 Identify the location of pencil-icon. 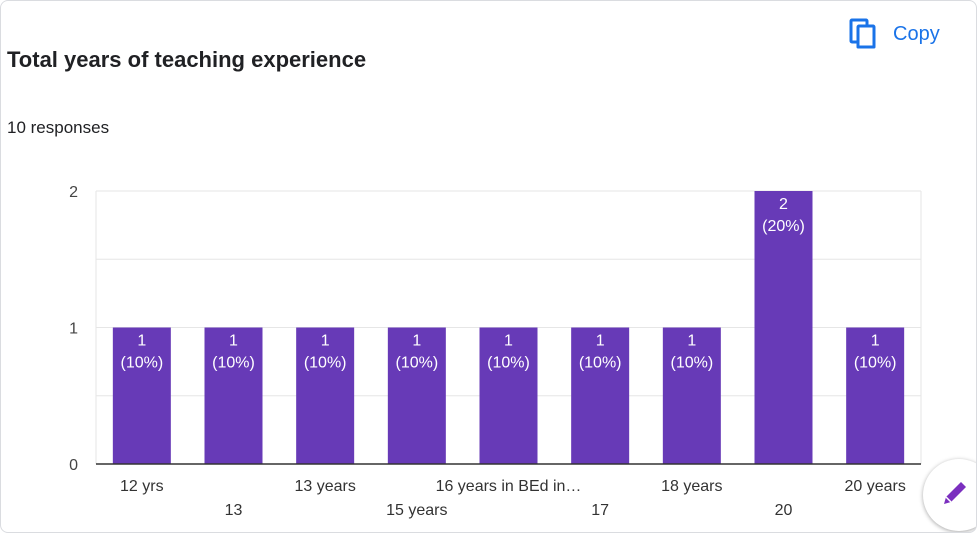
(955, 493).